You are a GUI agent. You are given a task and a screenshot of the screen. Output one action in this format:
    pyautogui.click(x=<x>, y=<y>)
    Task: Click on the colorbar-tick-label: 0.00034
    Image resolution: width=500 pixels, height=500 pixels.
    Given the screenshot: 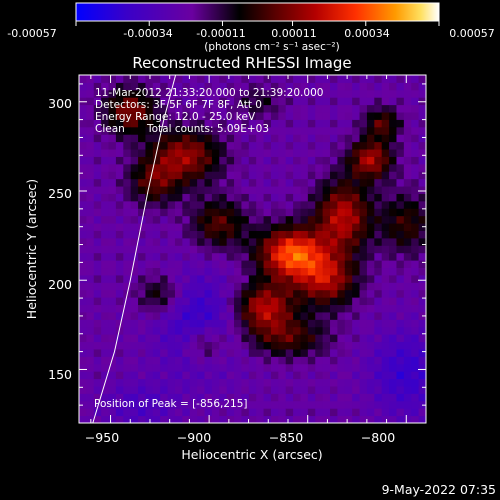 What is the action you would take?
    pyautogui.click(x=367, y=33)
    